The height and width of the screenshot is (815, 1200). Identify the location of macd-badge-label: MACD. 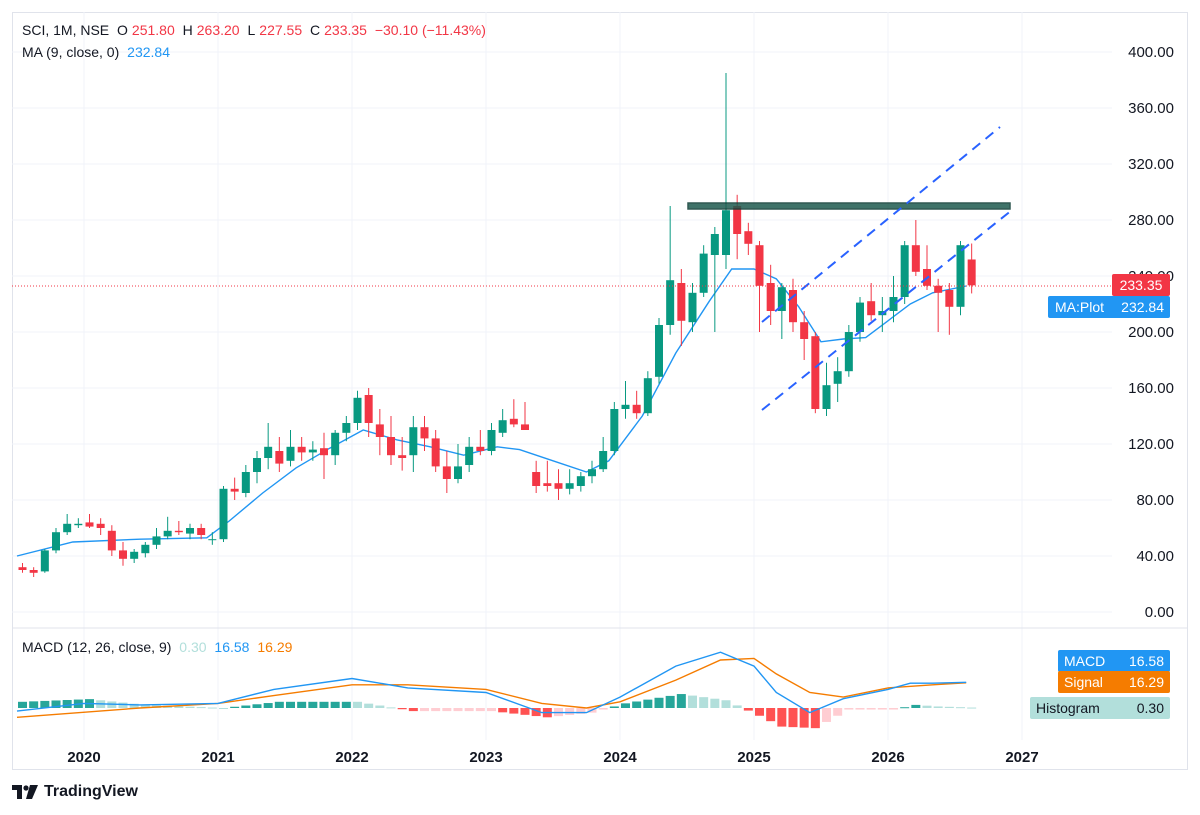
(1084, 661).